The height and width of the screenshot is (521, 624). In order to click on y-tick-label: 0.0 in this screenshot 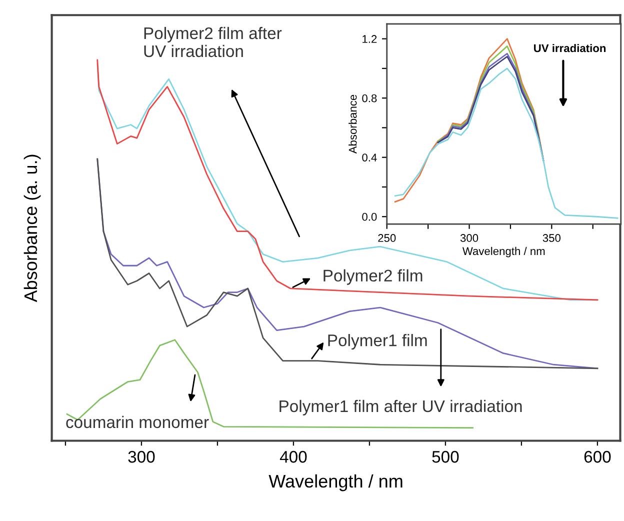, I will do `click(369, 216)`.